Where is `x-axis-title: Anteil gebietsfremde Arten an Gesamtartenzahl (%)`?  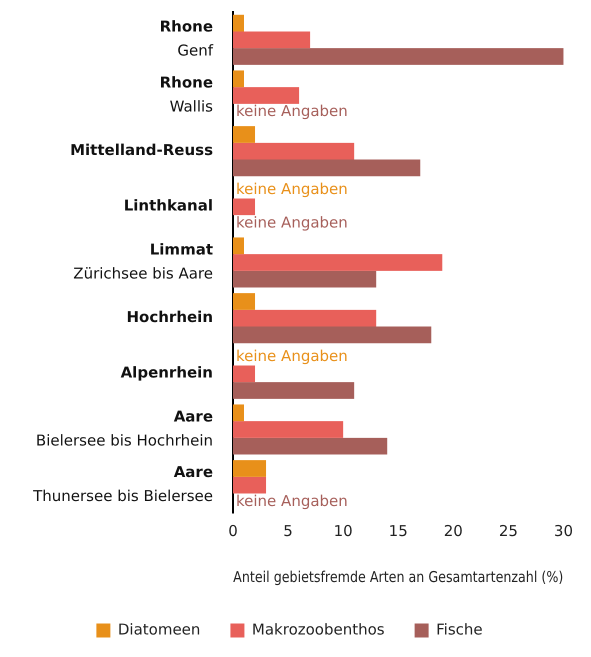
x-axis-title: Anteil gebietsfremde Arten an Gesamtartenzahl (%) is located at coordinates (398, 577).